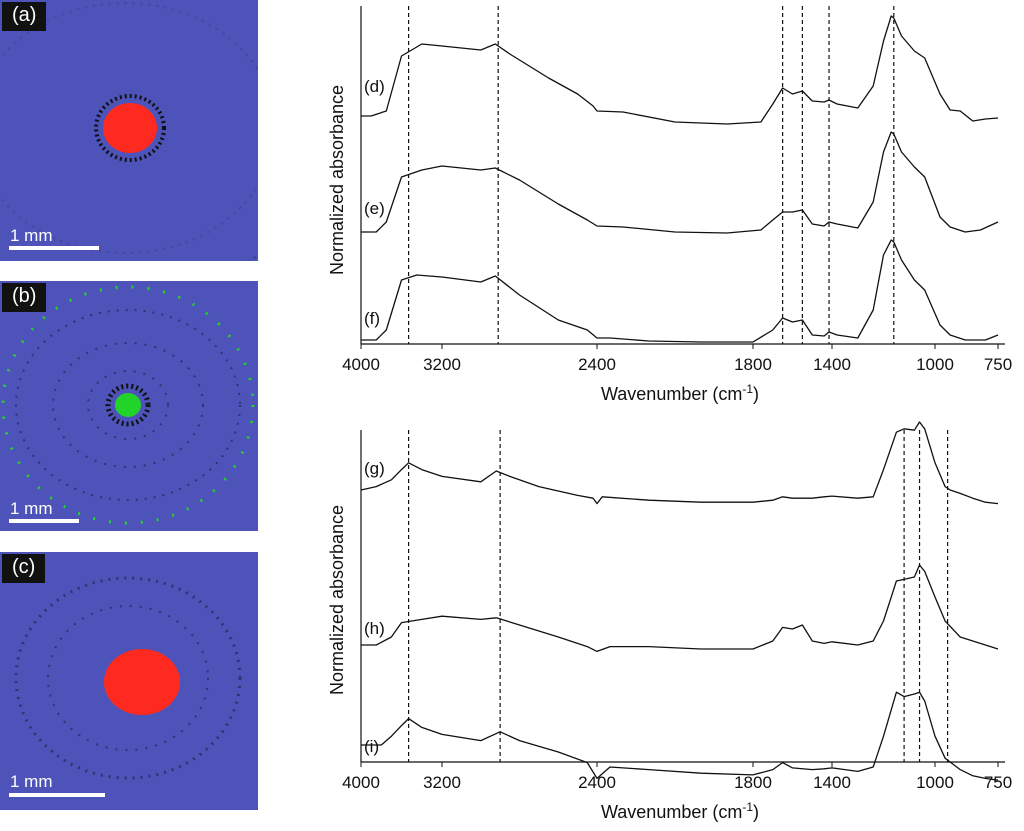  Describe the element at coordinates (374, 86) in the screenshot. I see `series-label: (d)` at that location.